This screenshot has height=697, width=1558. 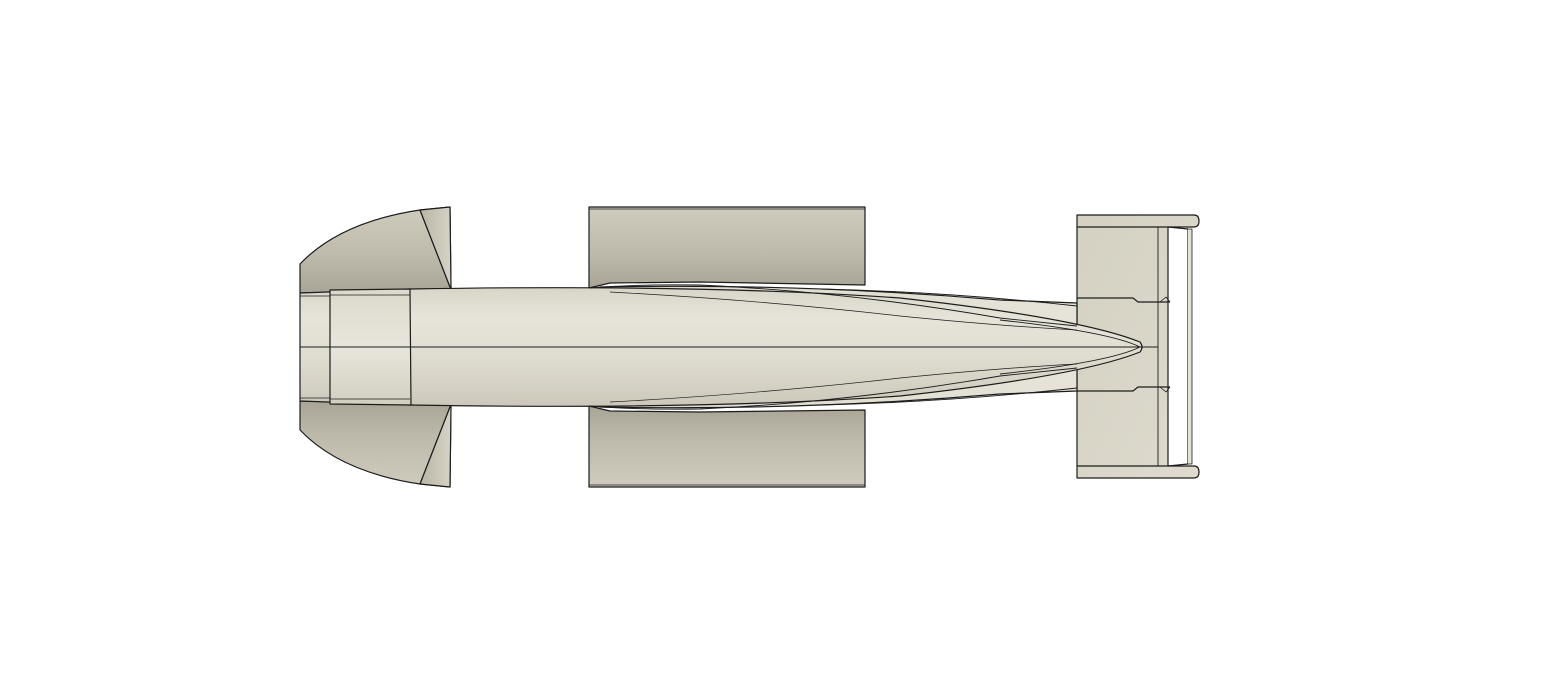 What do you see at coordinates (727, 446) in the screenshot?
I see `side-pod-bottom` at bounding box center [727, 446].